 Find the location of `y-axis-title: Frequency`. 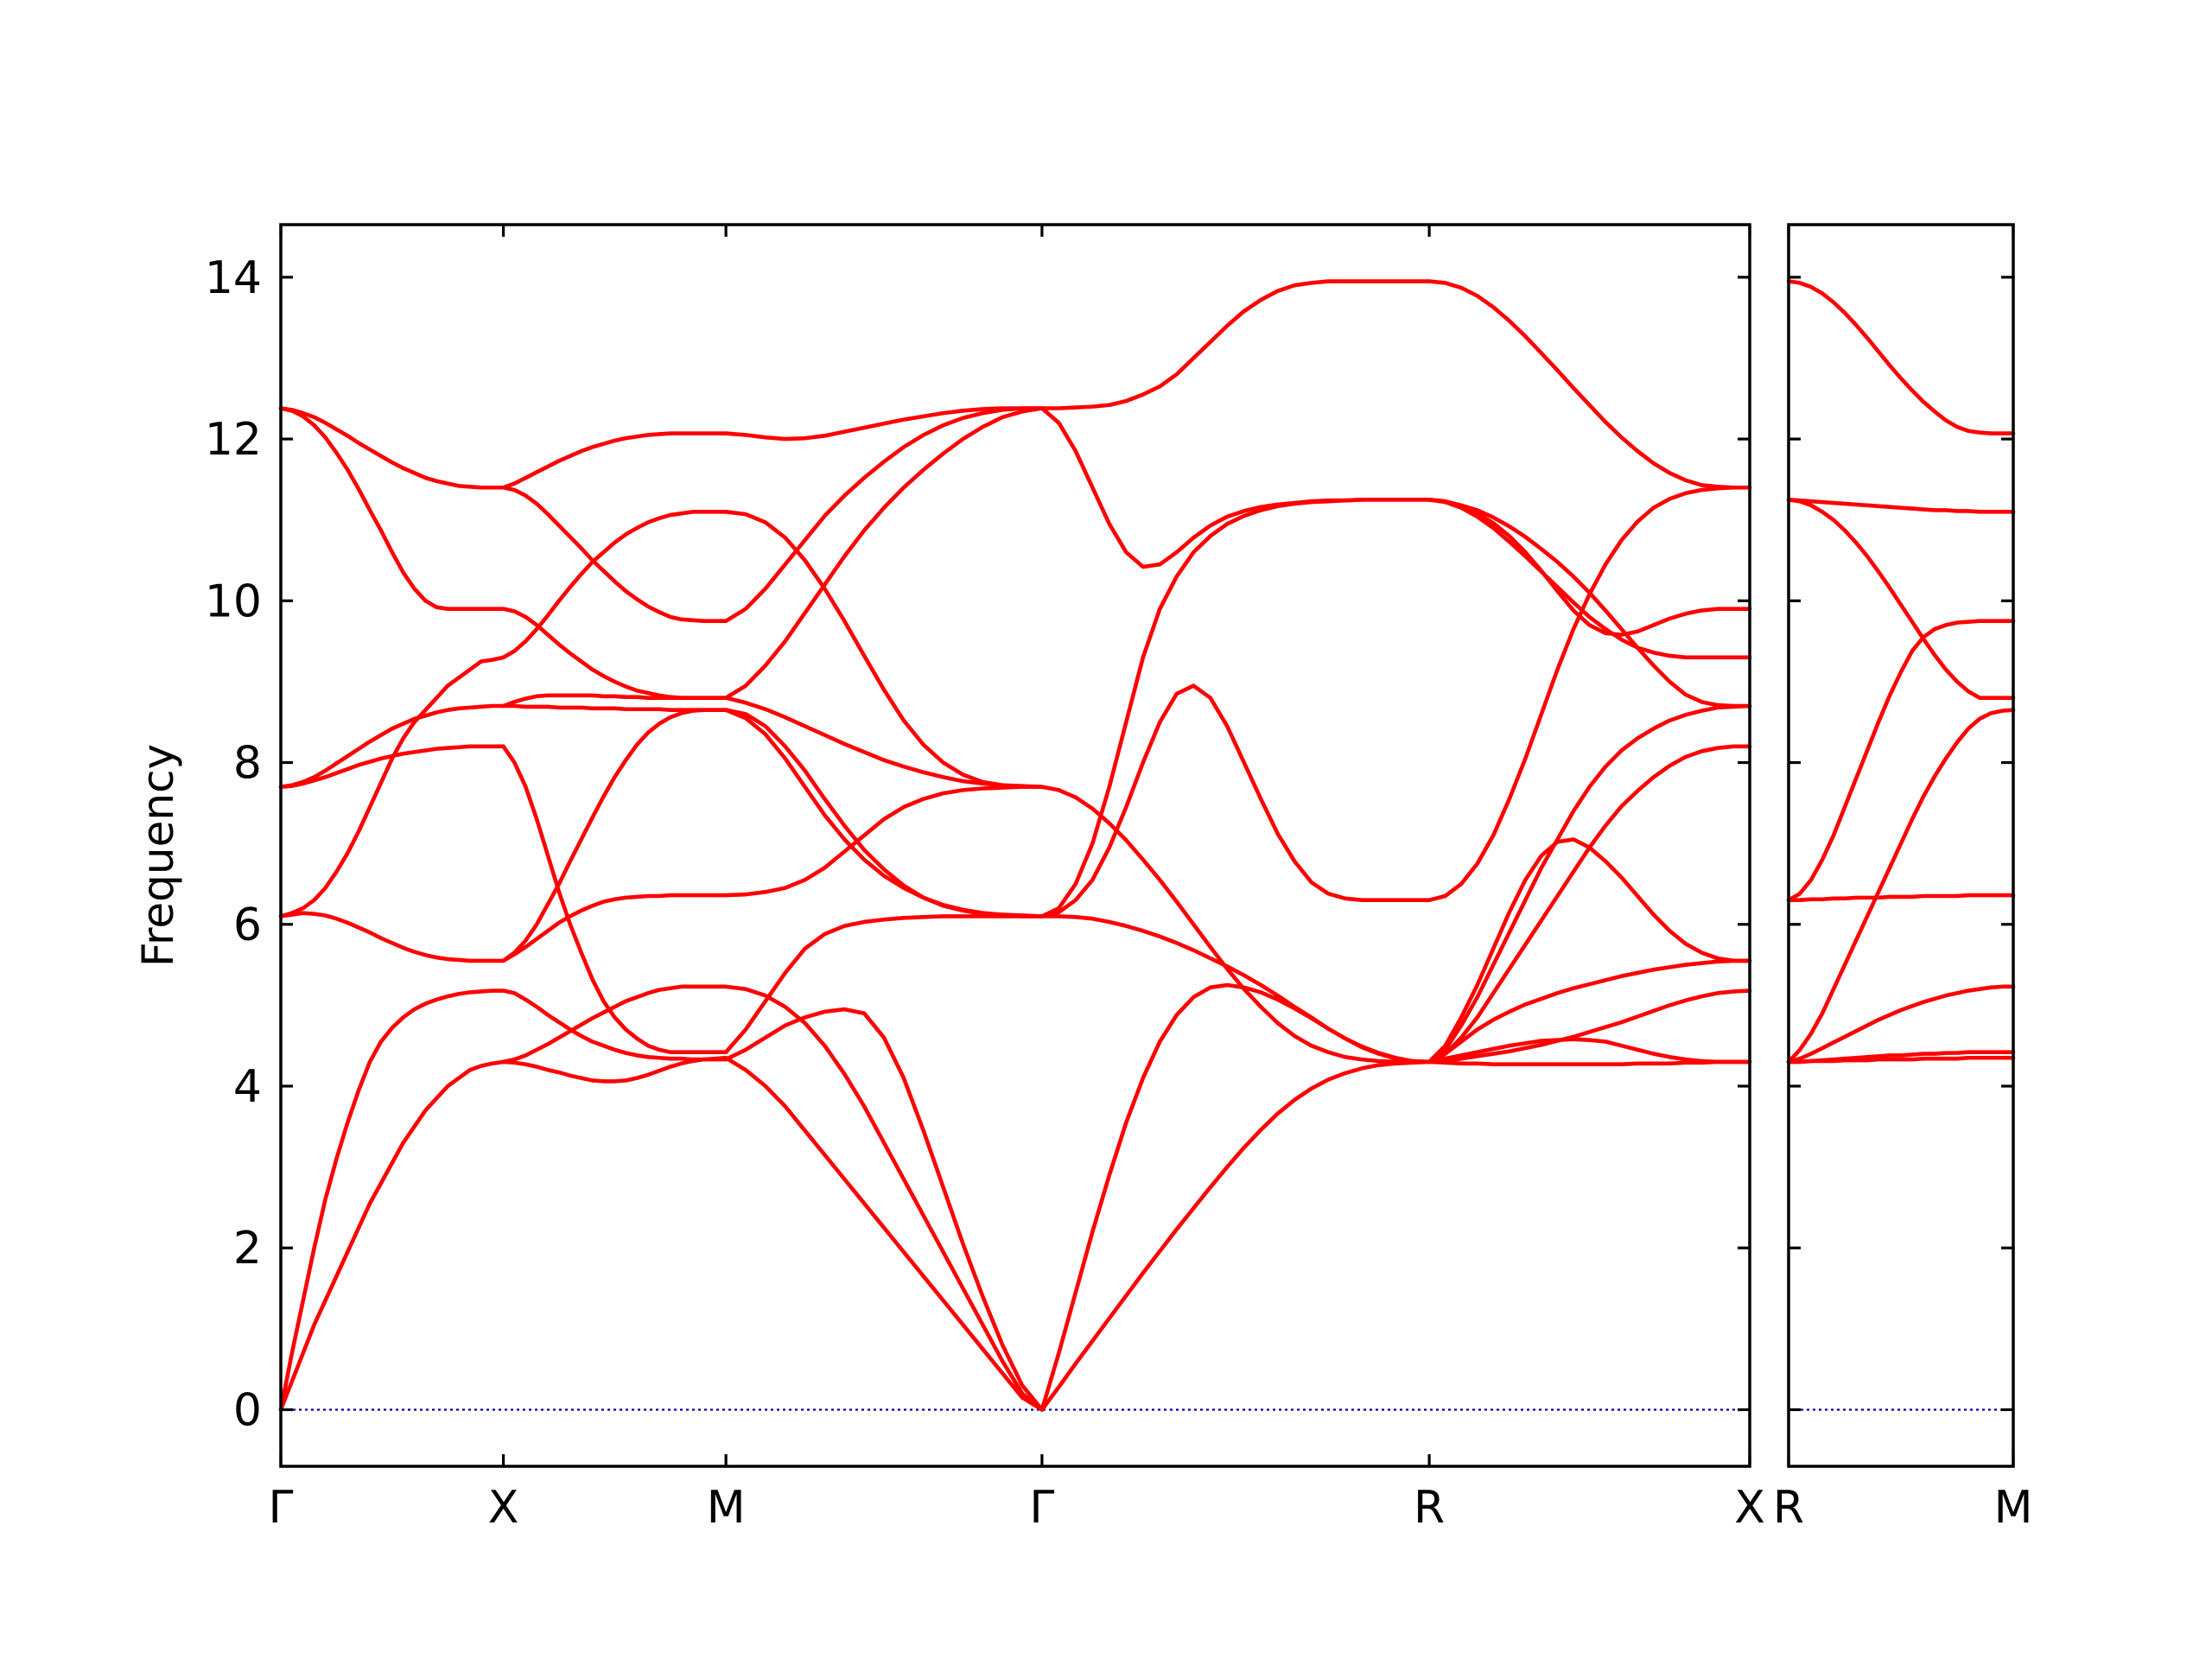

y-axis-title: Frequency is located at coordinates (158, 855).